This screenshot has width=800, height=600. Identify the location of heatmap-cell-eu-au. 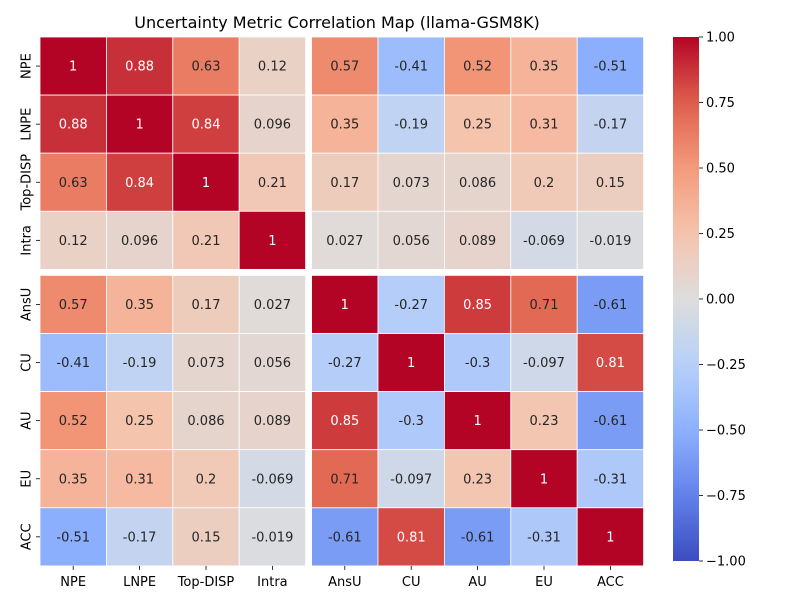
(477, 479).